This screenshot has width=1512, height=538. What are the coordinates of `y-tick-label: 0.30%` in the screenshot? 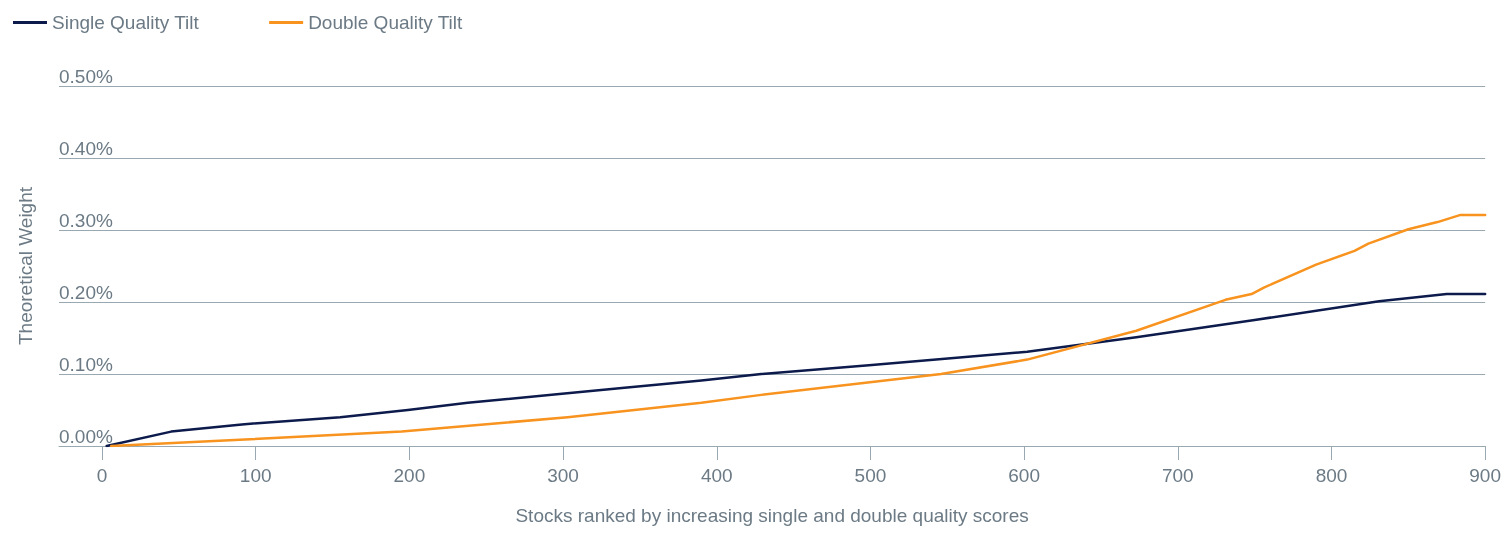 It's located at (86, 220).